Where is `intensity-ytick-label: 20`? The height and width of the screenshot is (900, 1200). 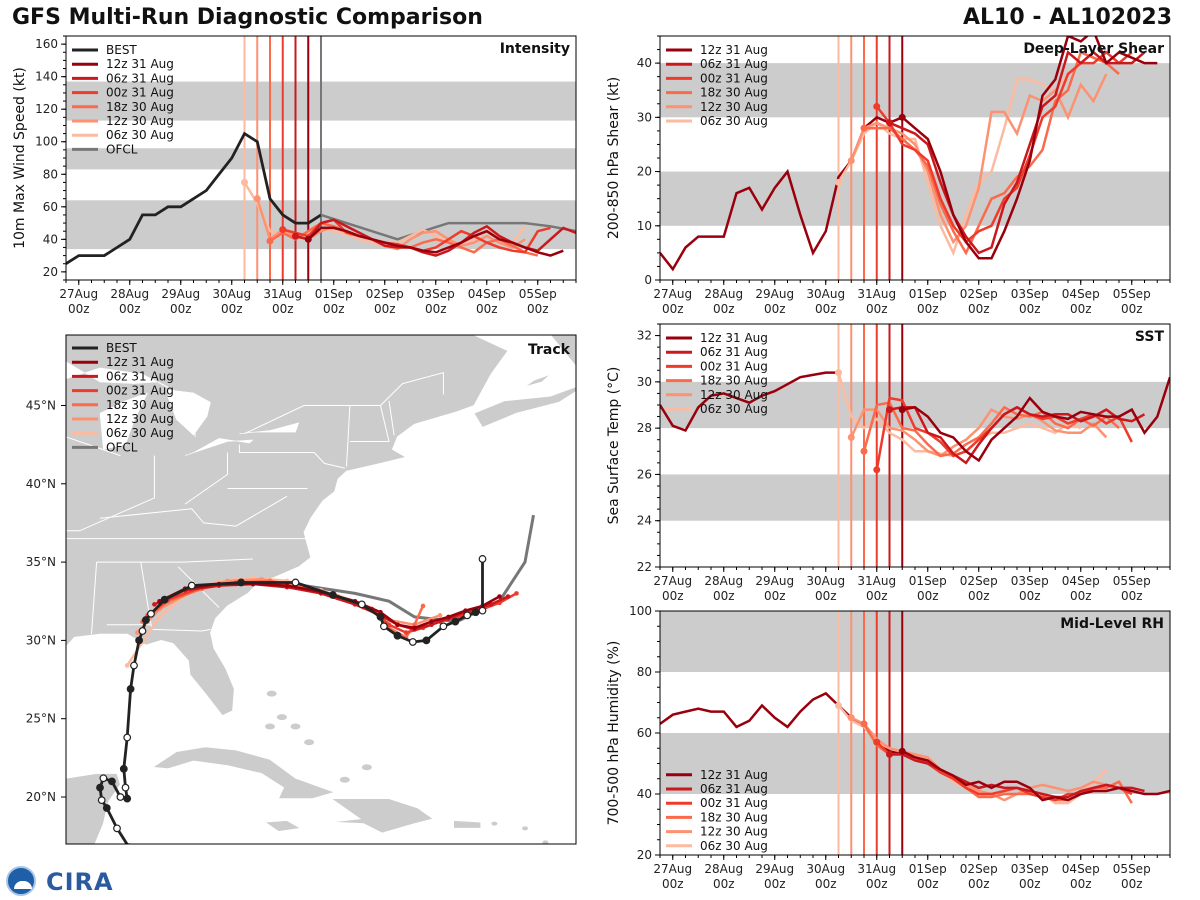
intensity-ytick-label: 20 is located at coordinates (50, 272).